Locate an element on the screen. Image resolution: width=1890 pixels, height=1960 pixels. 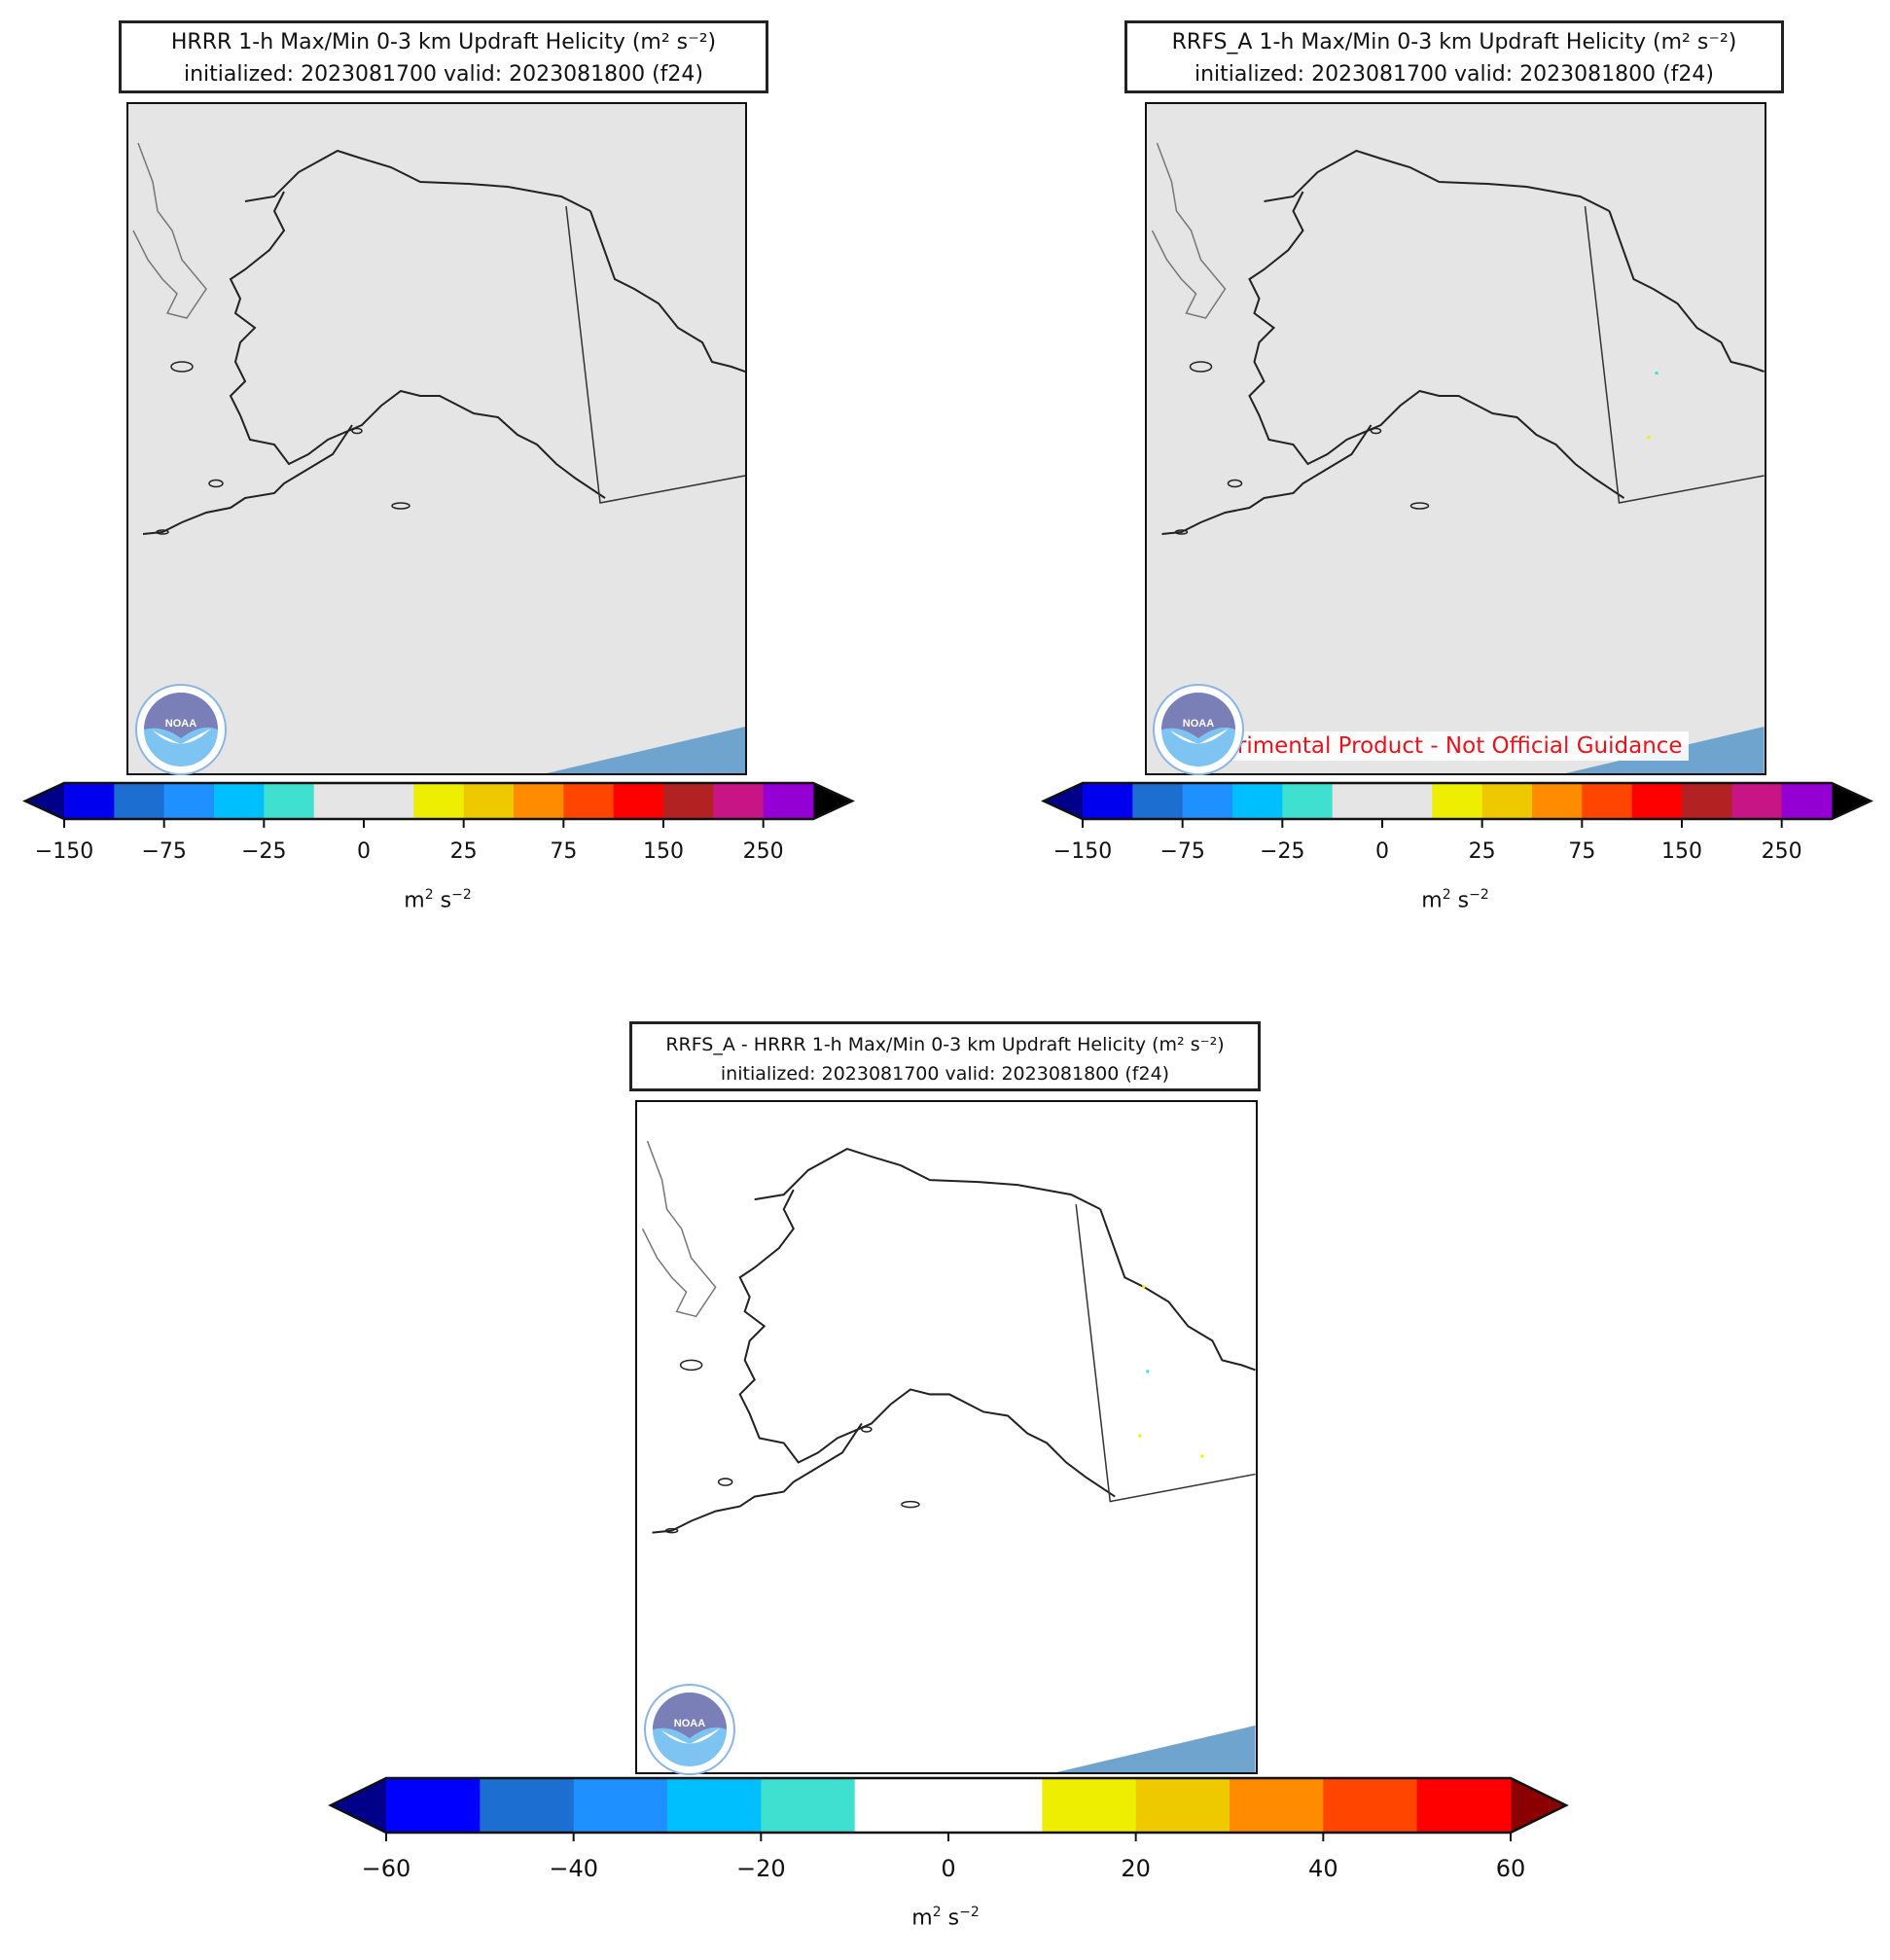
map-hrrr is located at coordinates (437, 438).